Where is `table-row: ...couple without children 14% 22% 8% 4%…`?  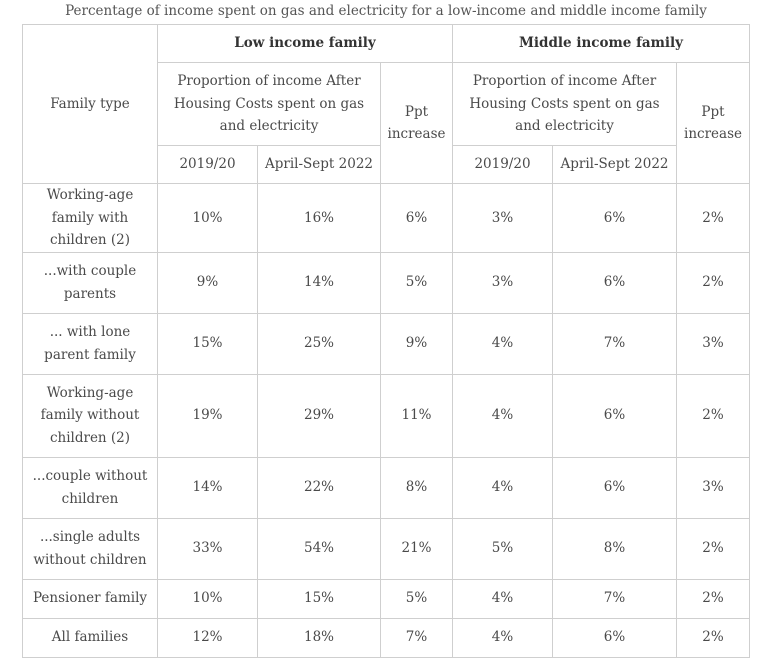 table-row: ...couple without children 14% 22% 8% 4%… is located at coordinates (386, 487).